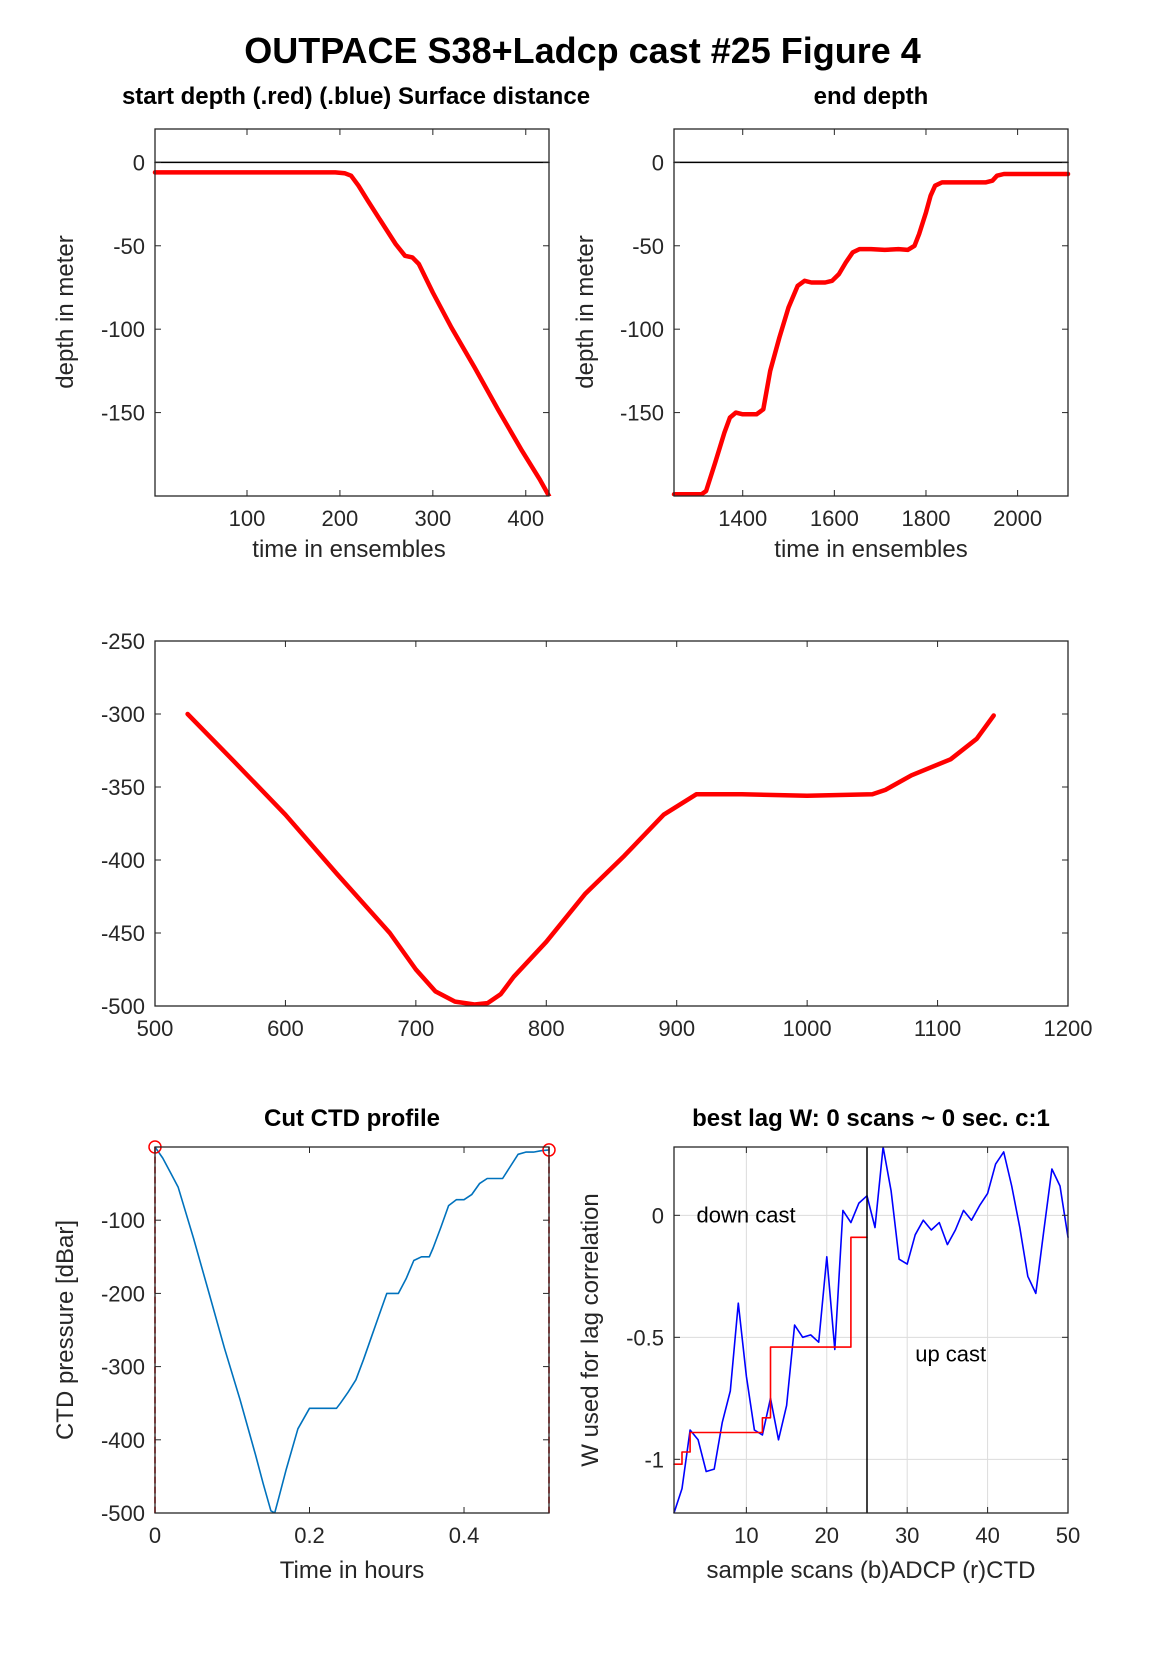 Image resolution: width=1165 pixels, height=1679 pixels. I want to click on x-tick-label: 40, so click(987, 1535).